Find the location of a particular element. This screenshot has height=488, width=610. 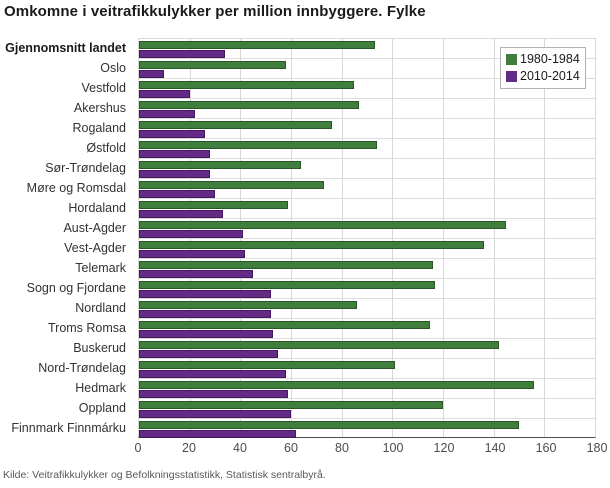

y-axis-label: Møre og Romsdal is located at coordinates (76, 188).